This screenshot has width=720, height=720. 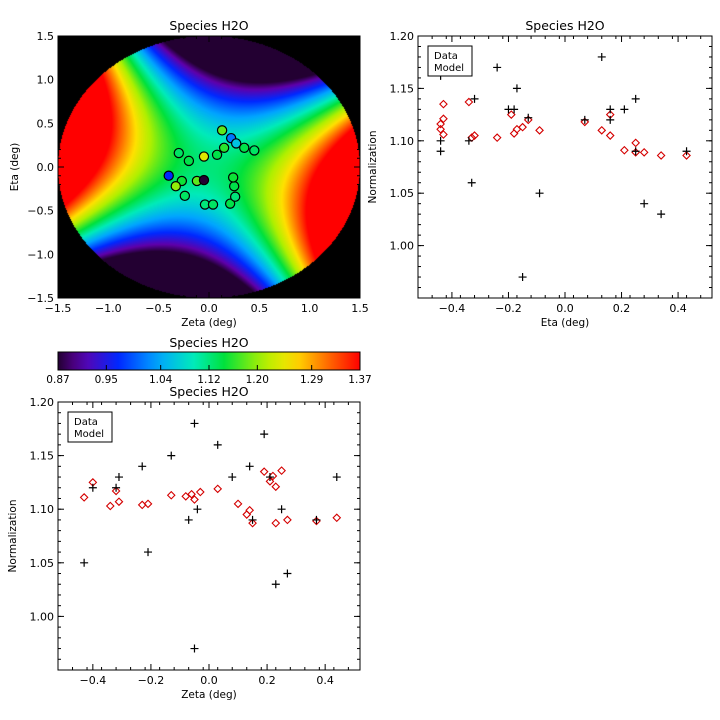 I want to click on zeta-ytick-label: 1.15, so click(x=42, y=456).